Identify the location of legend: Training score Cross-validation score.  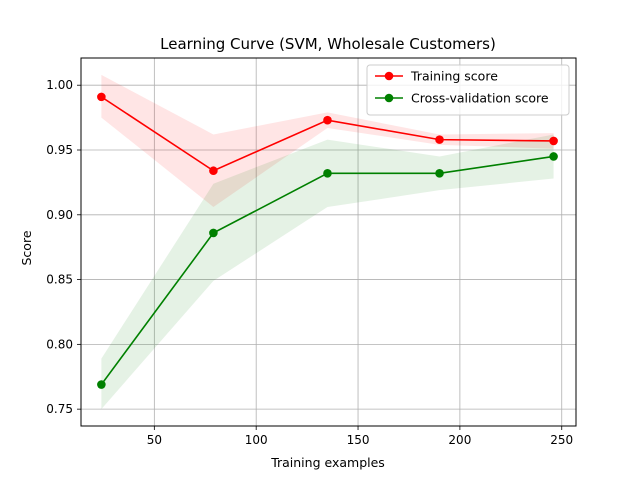
(468, 90).